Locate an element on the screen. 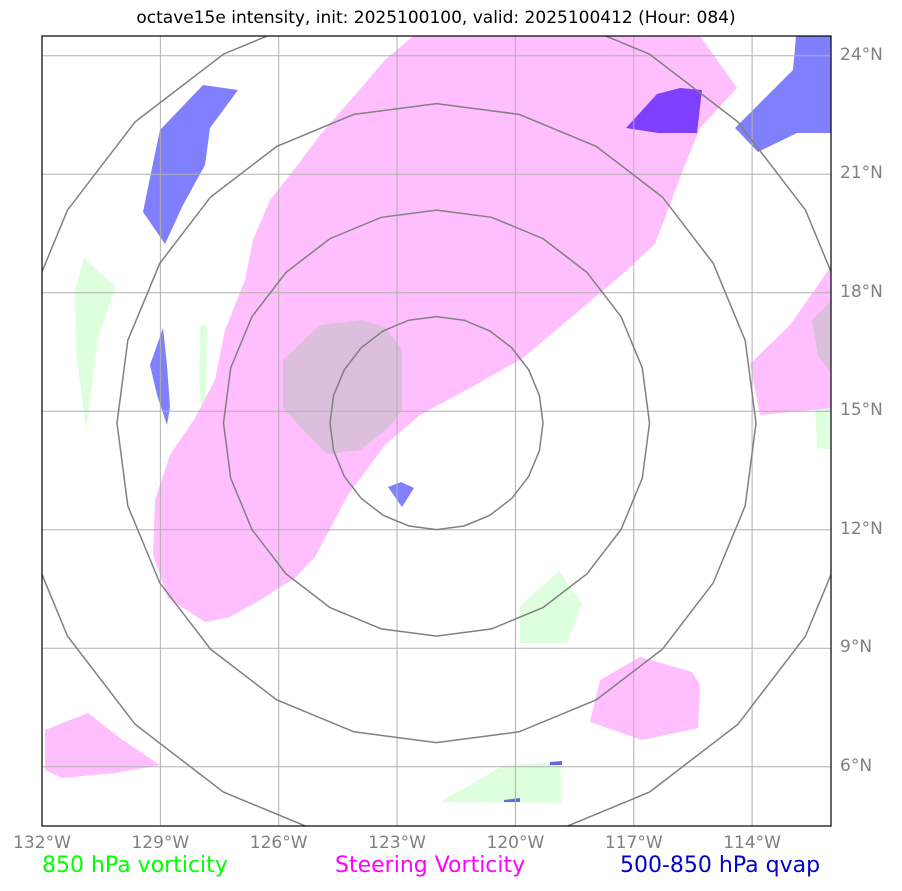 The width and height of the screenshot is (902, 891). range-ring is located at coordinates (436, 423).